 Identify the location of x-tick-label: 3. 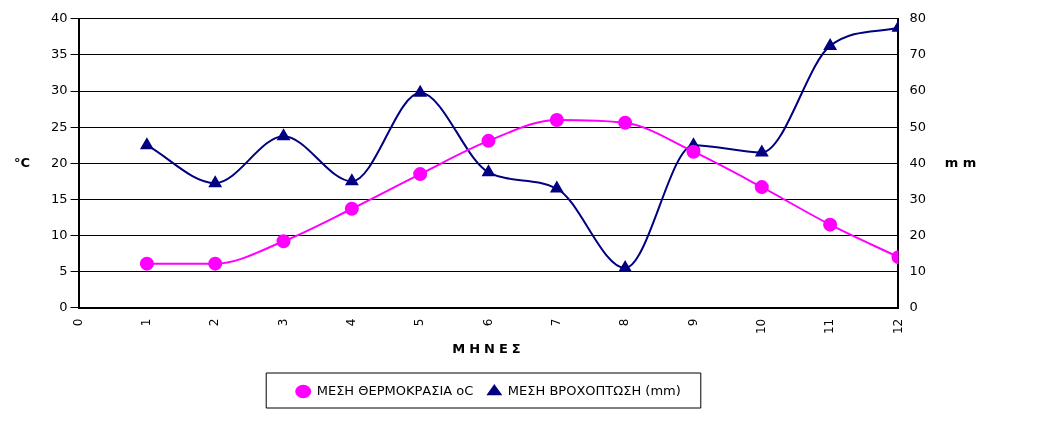
(282, 322).